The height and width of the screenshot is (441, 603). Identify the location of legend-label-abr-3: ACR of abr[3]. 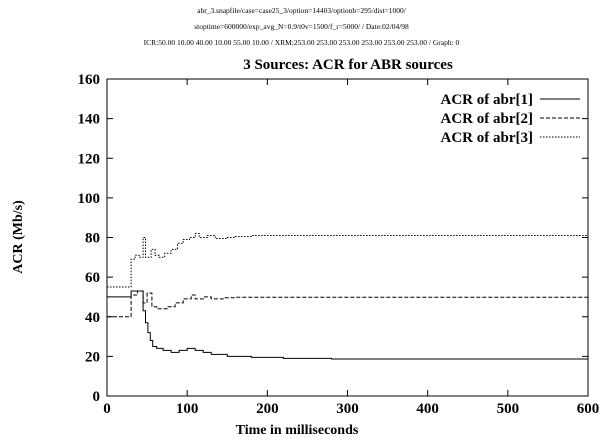
(487, 138).